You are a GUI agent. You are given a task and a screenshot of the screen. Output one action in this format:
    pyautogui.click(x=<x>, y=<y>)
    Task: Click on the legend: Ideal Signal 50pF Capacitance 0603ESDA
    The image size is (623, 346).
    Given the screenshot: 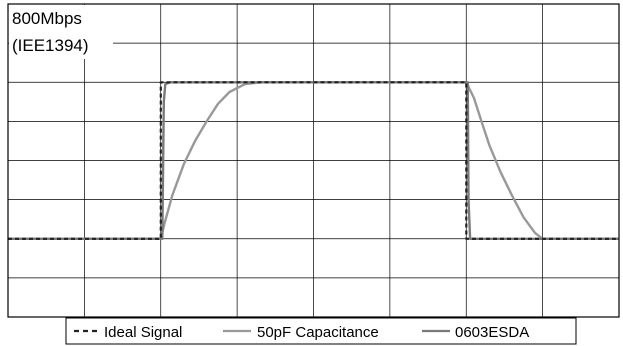 What is the action you would take?
    pyautogui.click(x=321, y=331)
    